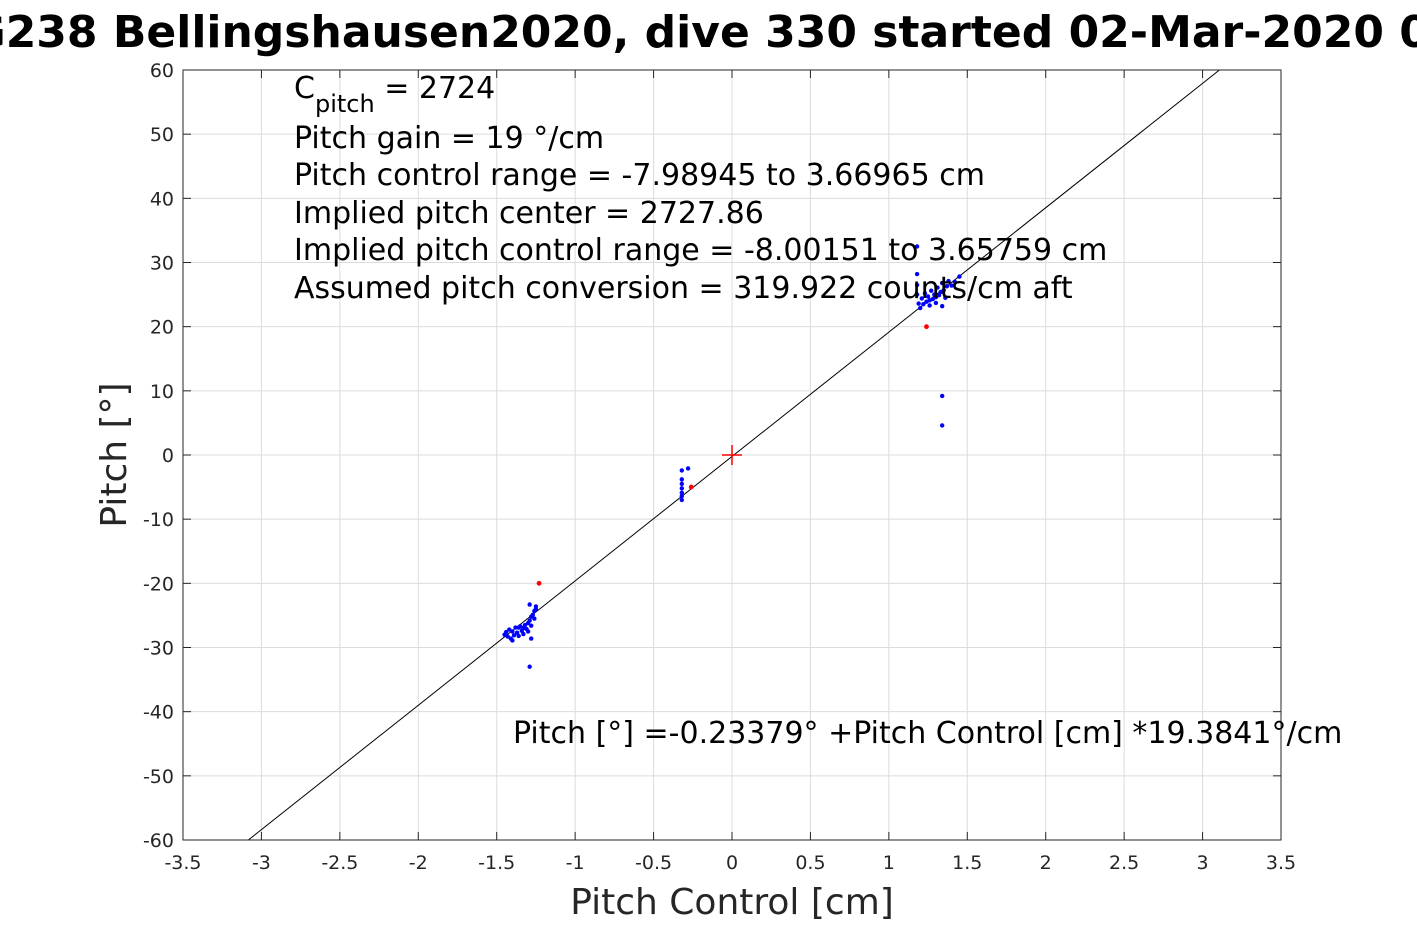 This screenshot has width=1417, height=945. What do you see at coordinates (345, 104) in the screenshot?
I see `annotation-c-pitch-subscript: pitch` at bounding box center [345, 104].